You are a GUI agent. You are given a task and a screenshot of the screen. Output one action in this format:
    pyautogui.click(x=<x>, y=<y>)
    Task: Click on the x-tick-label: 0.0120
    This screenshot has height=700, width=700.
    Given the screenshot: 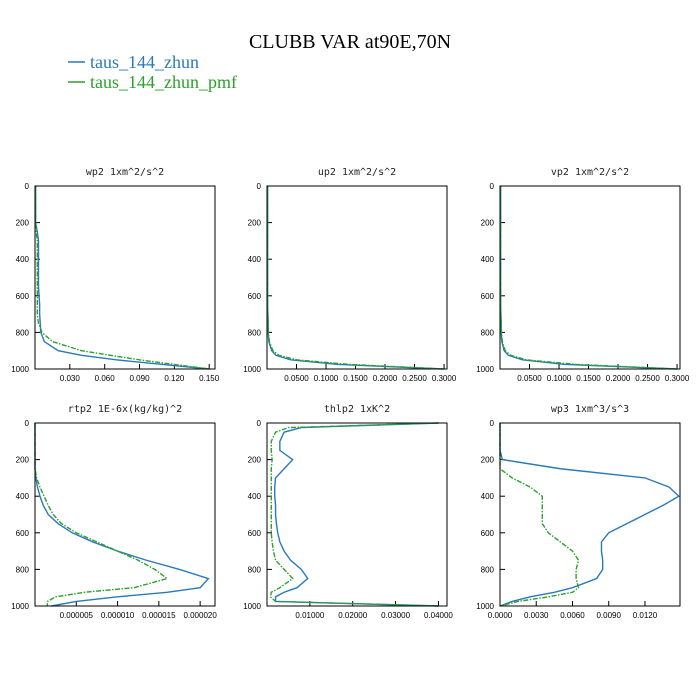 What is the action you would take?
    pyautogui.click(x=645, y=615)
    